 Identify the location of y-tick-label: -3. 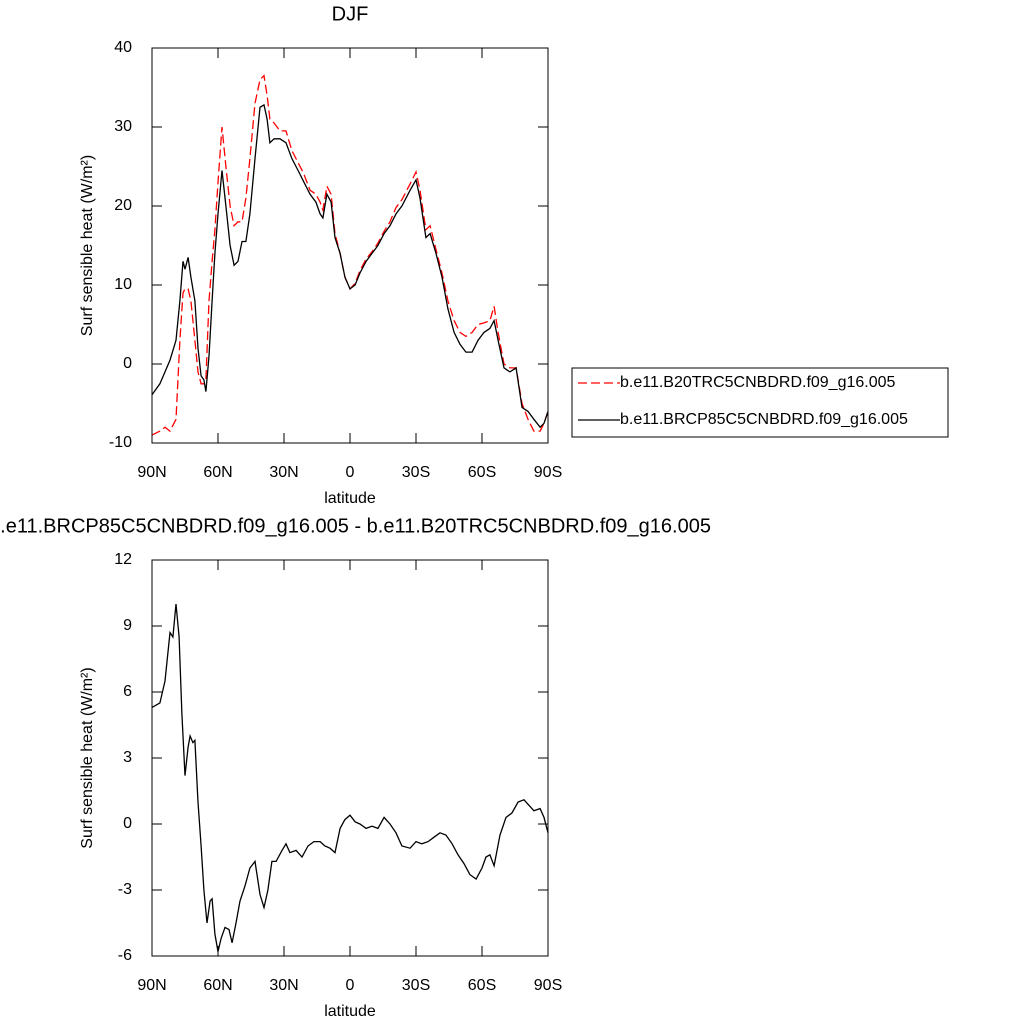
(125, 889).